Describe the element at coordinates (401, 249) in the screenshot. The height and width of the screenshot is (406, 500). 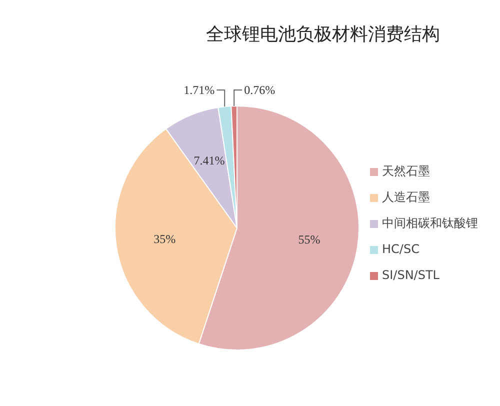
I see `legend-label: HC/SC` at that location.